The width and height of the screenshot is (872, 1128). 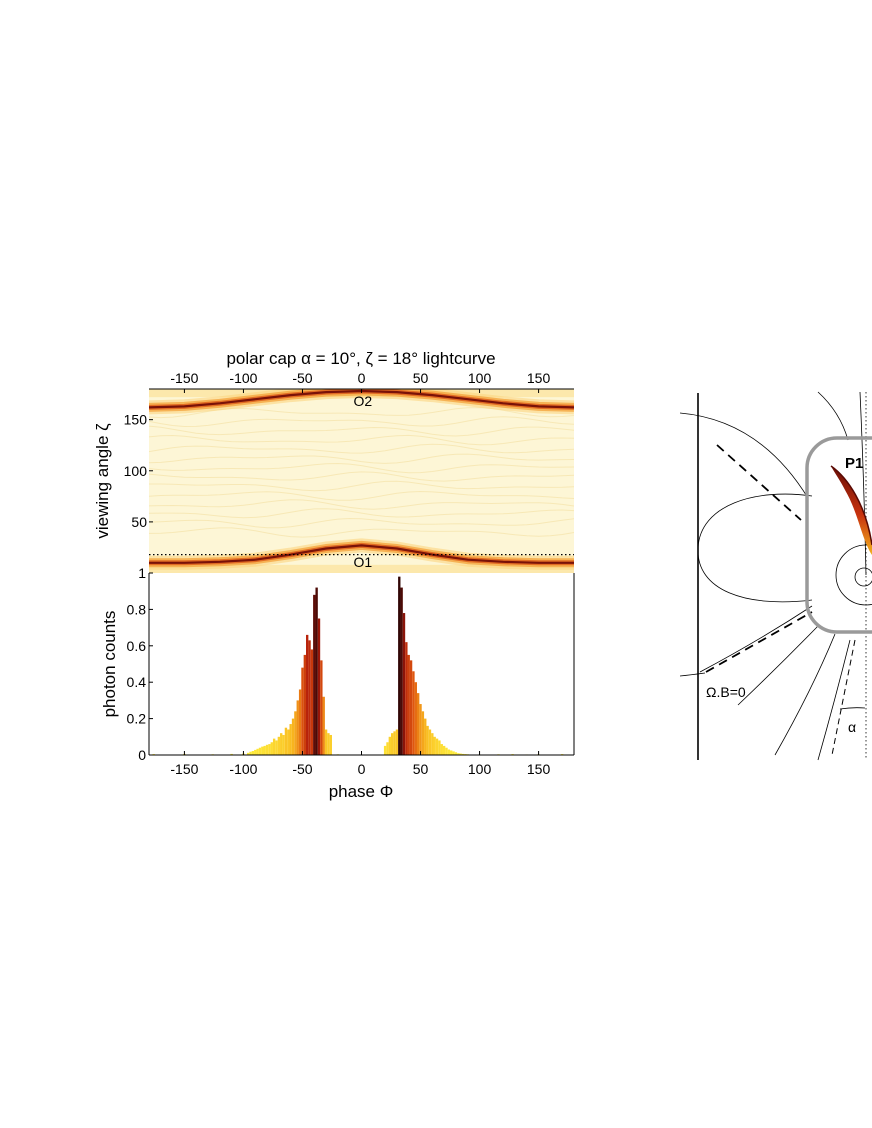 What do you see at coordinates (726, 692) in the screenshot?
I see `omega-b-label: Ω.B=0` at bounding box center [726, 692].